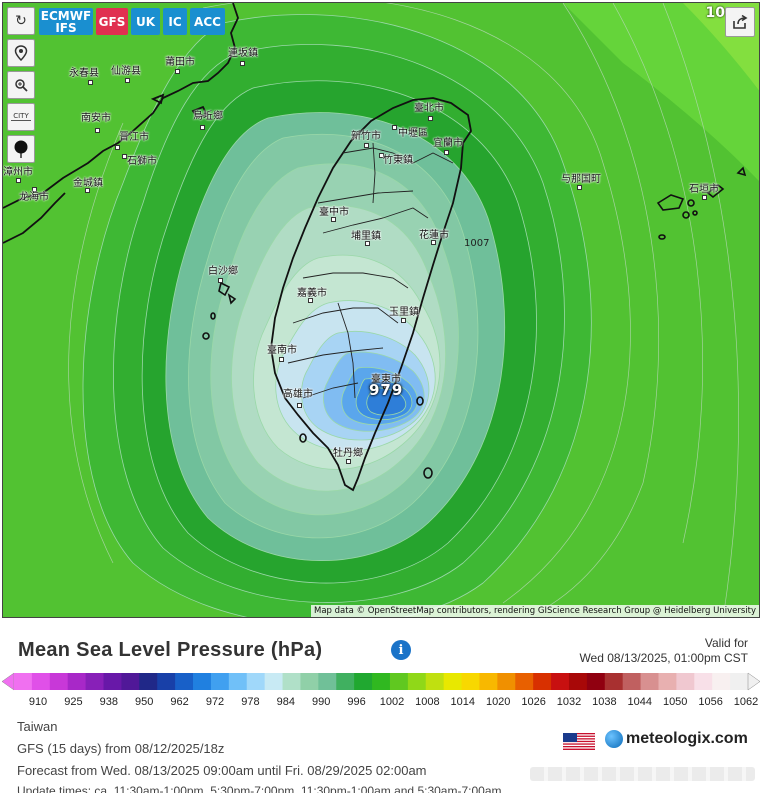 The image size is (762, 793). I want to click on city-label: 漳州市, so click(18, 172).